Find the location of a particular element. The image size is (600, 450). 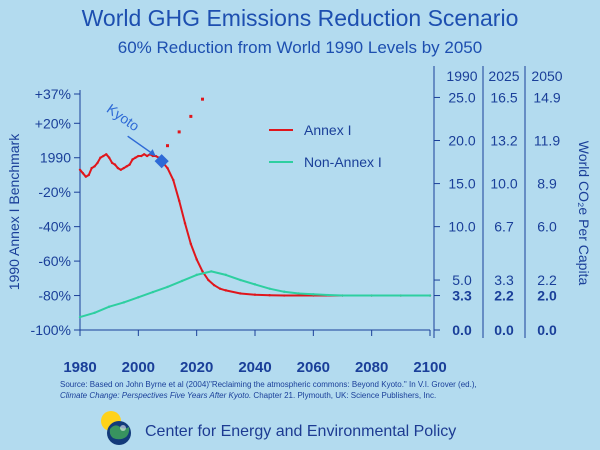

y-left-tick-label-20: -20% is located at coordinates (54, 192).